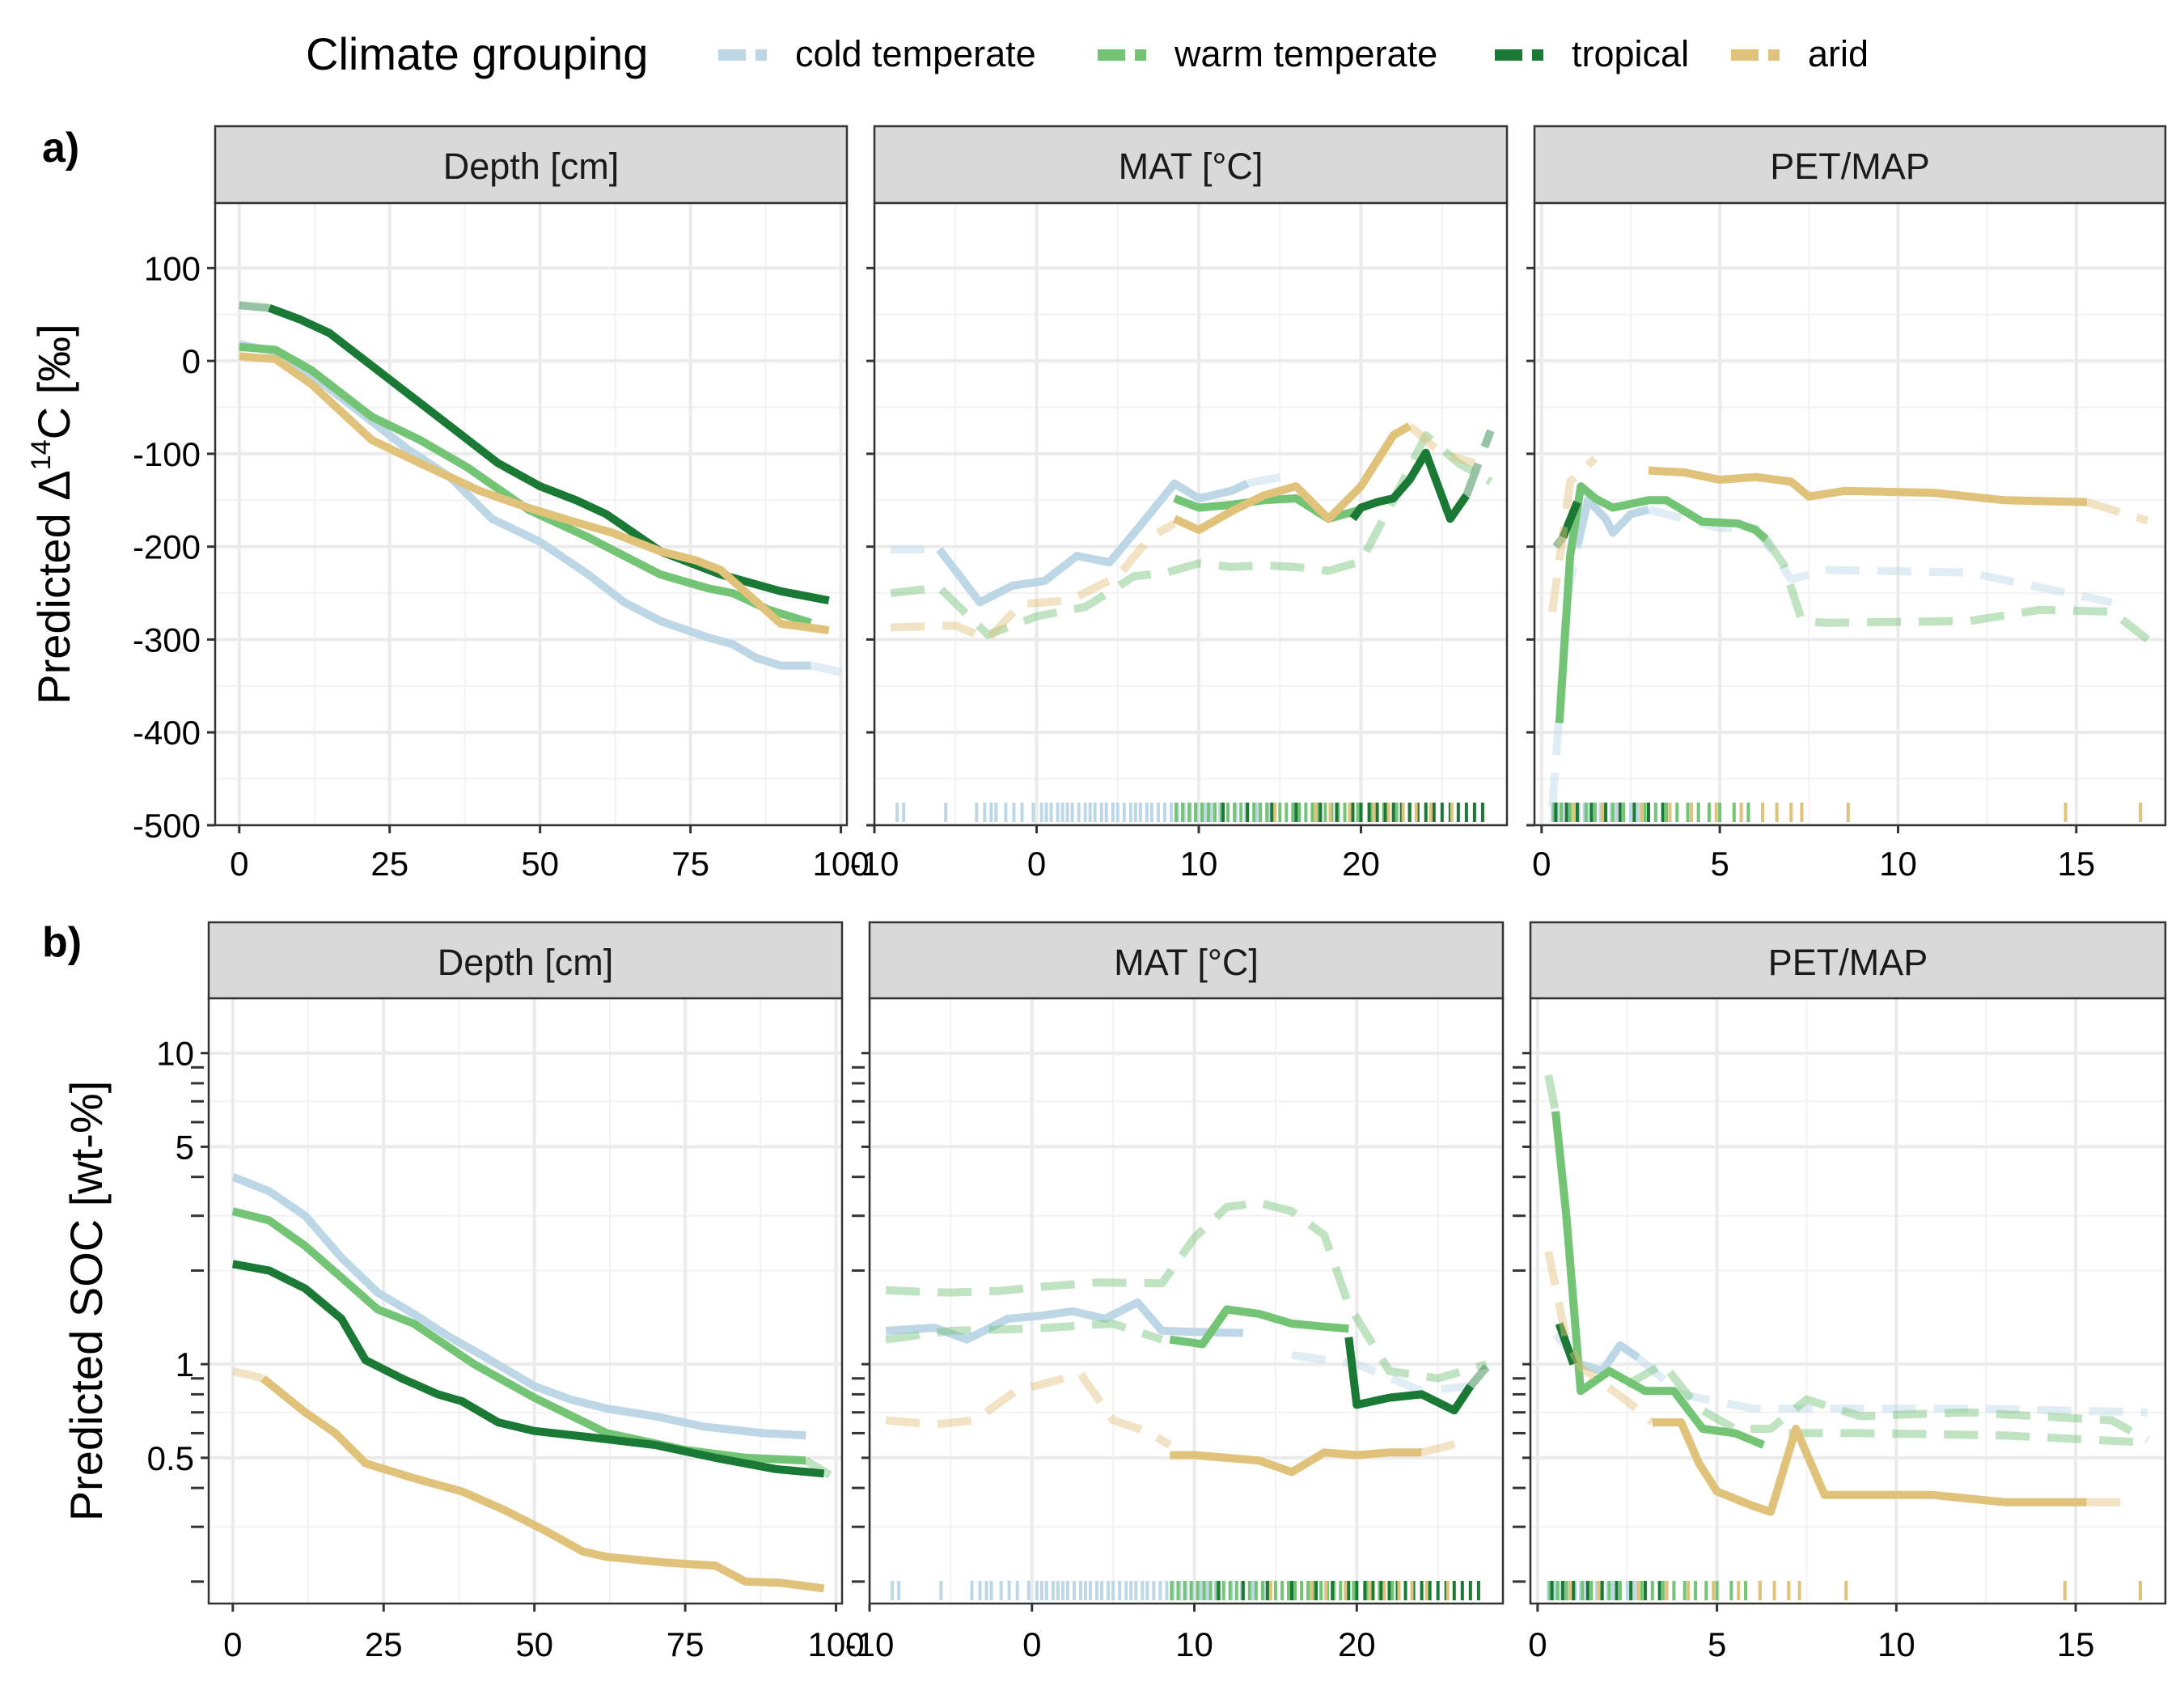 This screenshot has height=1699, width=2184. Describe the element at coordinates (1185, 1590) in the screenshot. I see `rug-mat` at that location.